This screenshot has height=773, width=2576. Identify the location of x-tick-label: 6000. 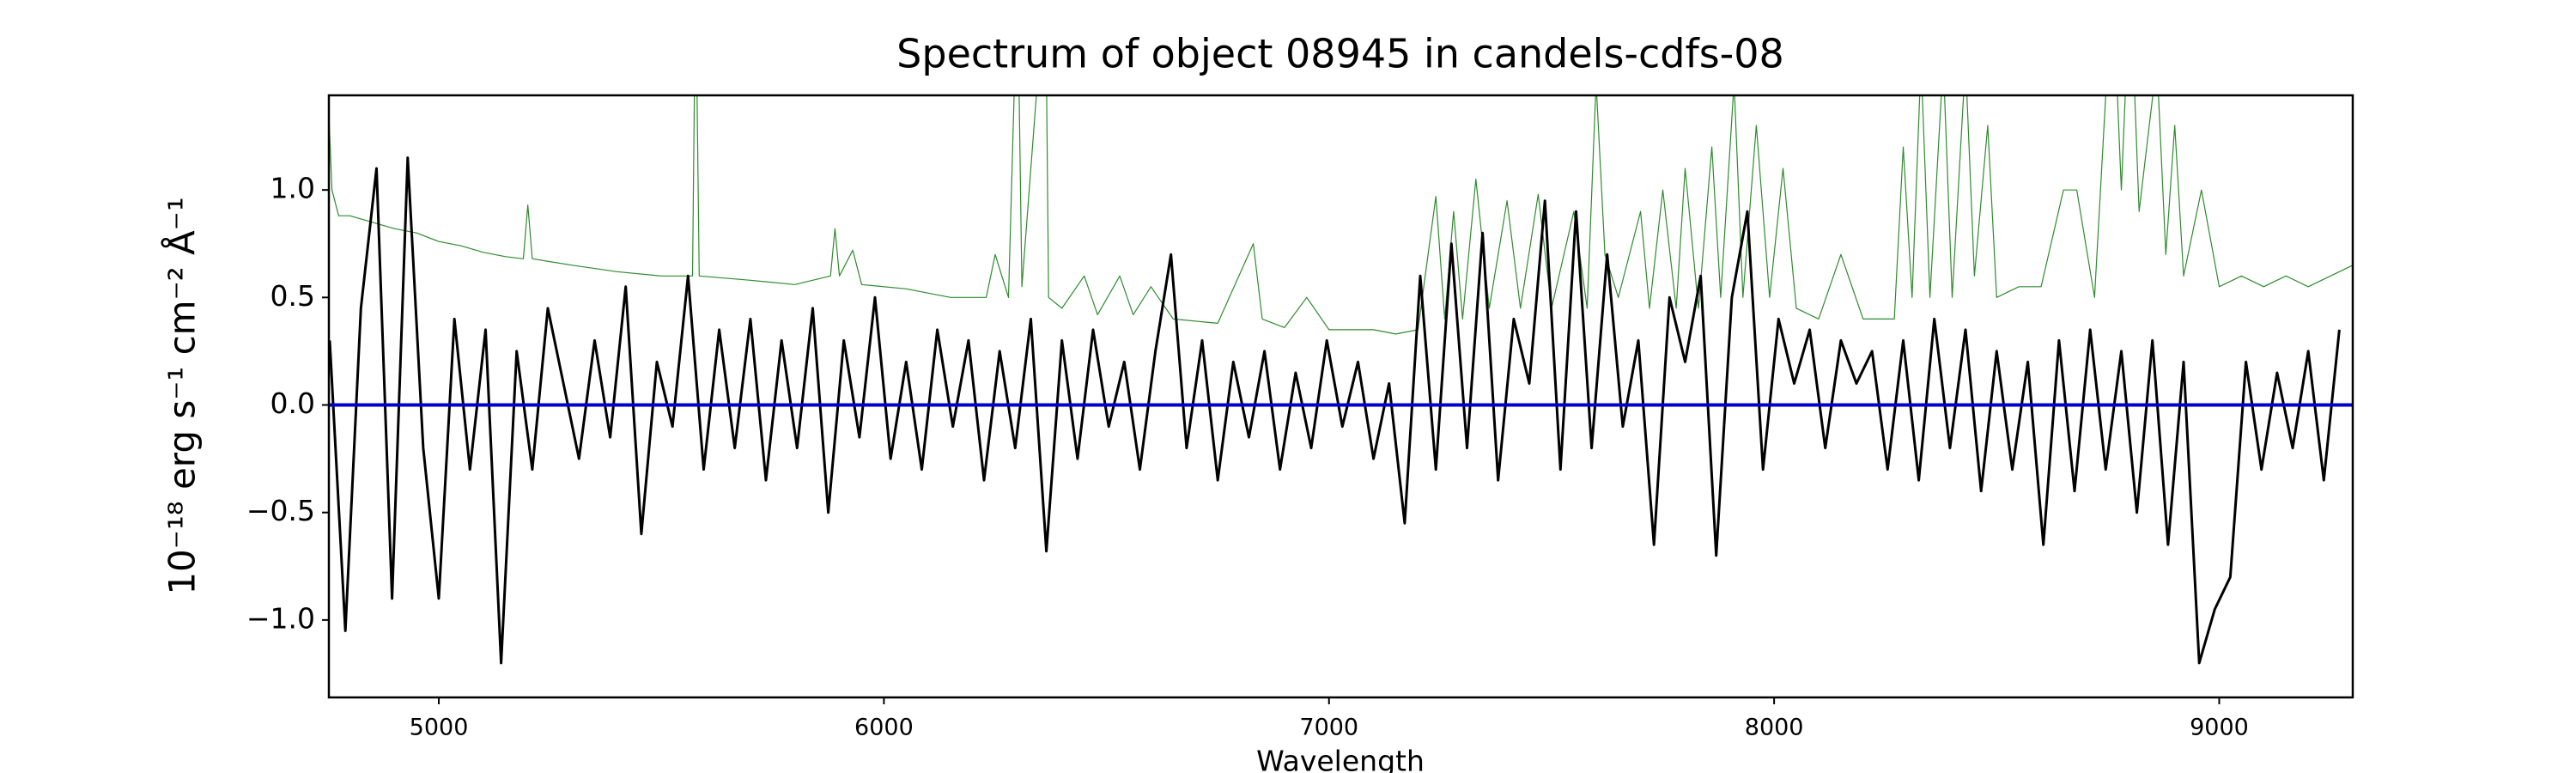
(884, 728).